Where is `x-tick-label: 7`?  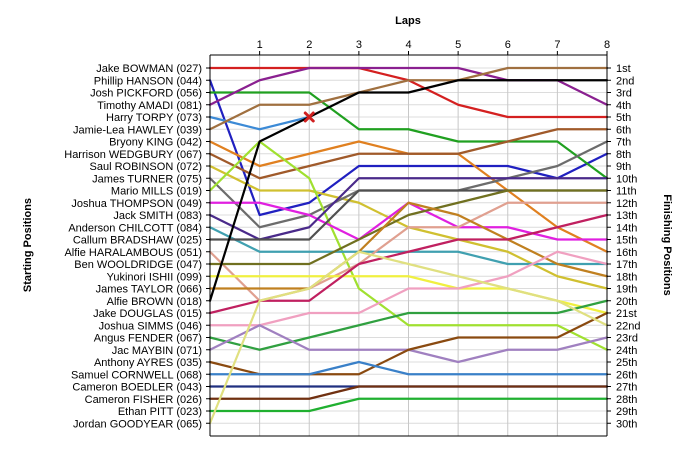
x-tick-label: 7 is located at coordinates (557, 45).